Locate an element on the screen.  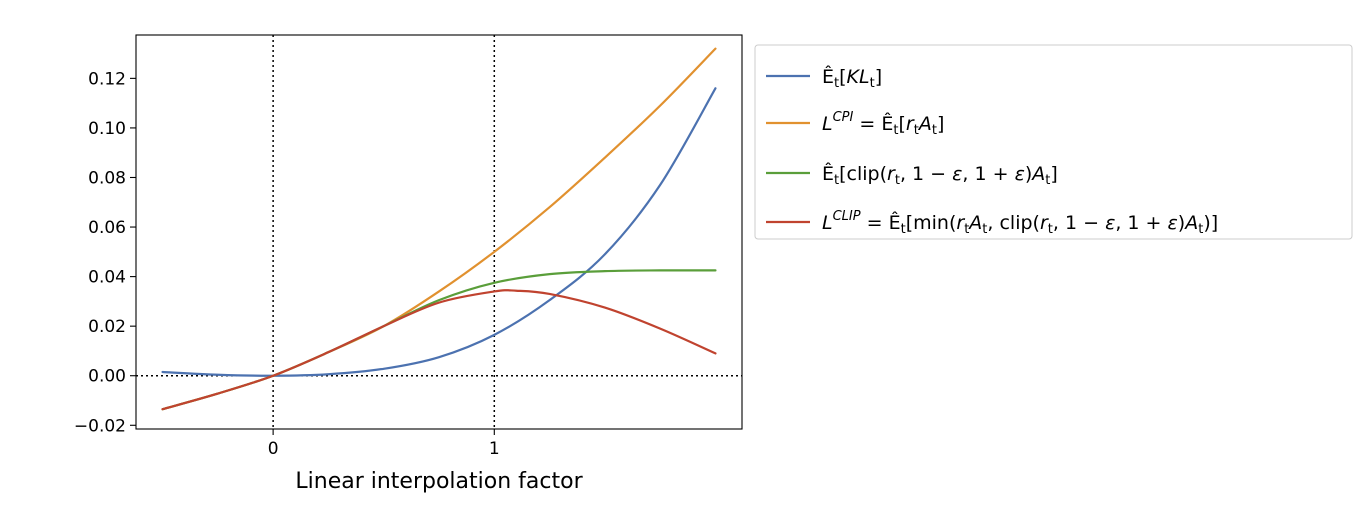
y-tick-label: 0.00 is located at coordinates (107, 377).